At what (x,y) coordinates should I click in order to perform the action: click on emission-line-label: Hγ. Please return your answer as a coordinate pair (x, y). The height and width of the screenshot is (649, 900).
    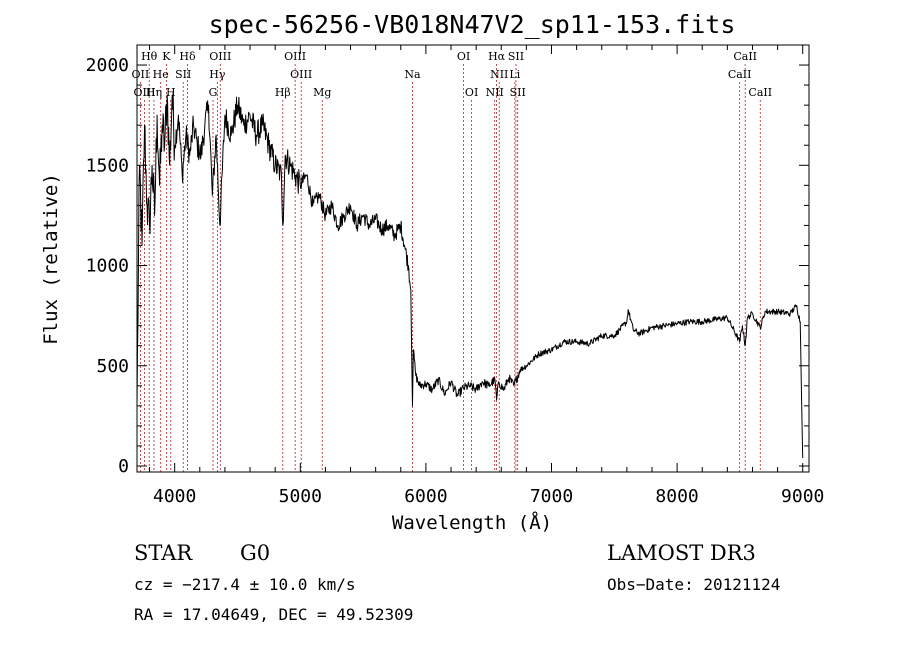
    Looking at the image, I should click on (217, 74).